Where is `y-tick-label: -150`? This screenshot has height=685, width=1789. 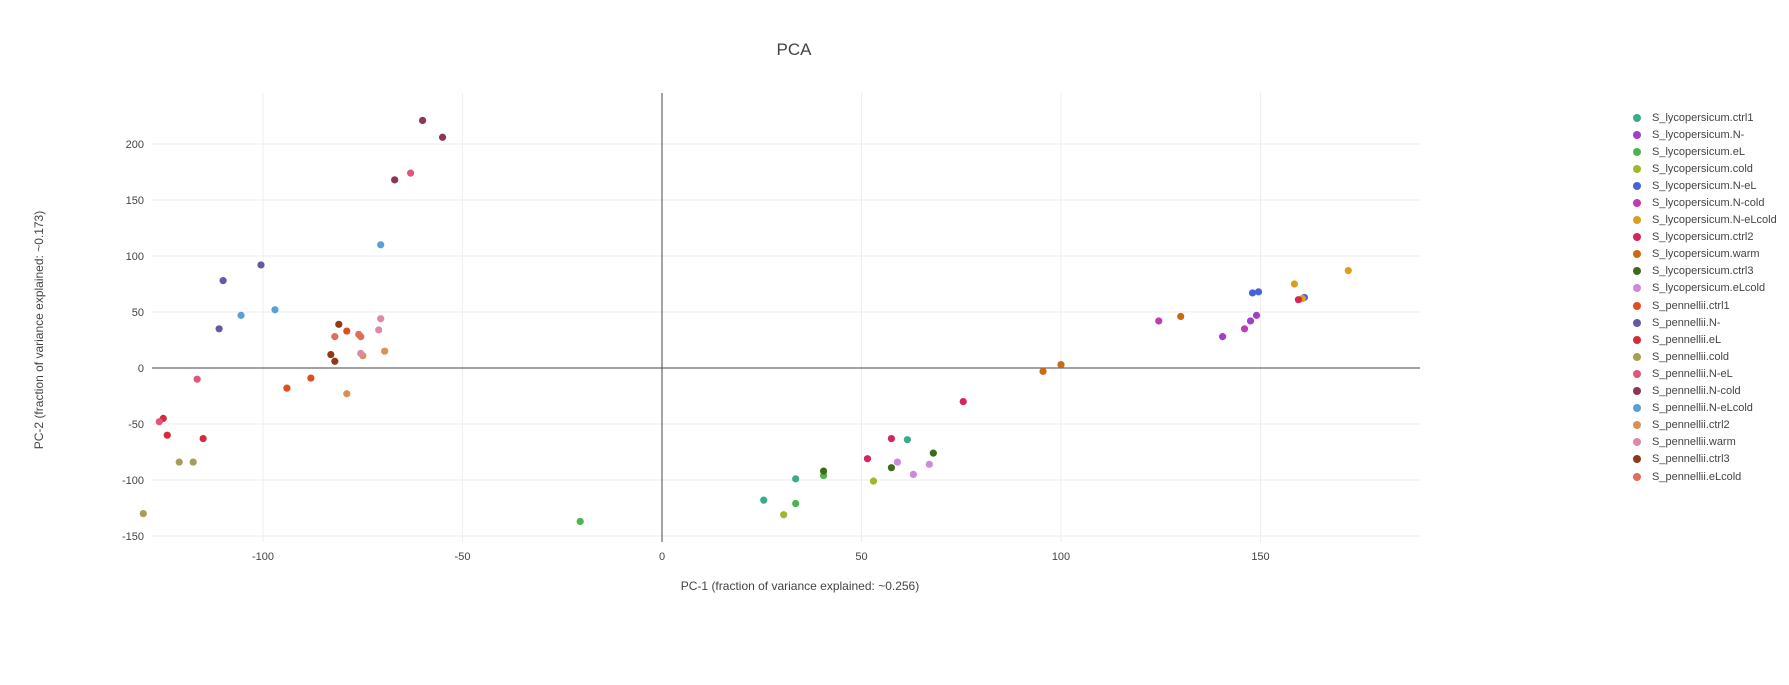 y-tick-label: -150 is located at coordinates (133, 537).